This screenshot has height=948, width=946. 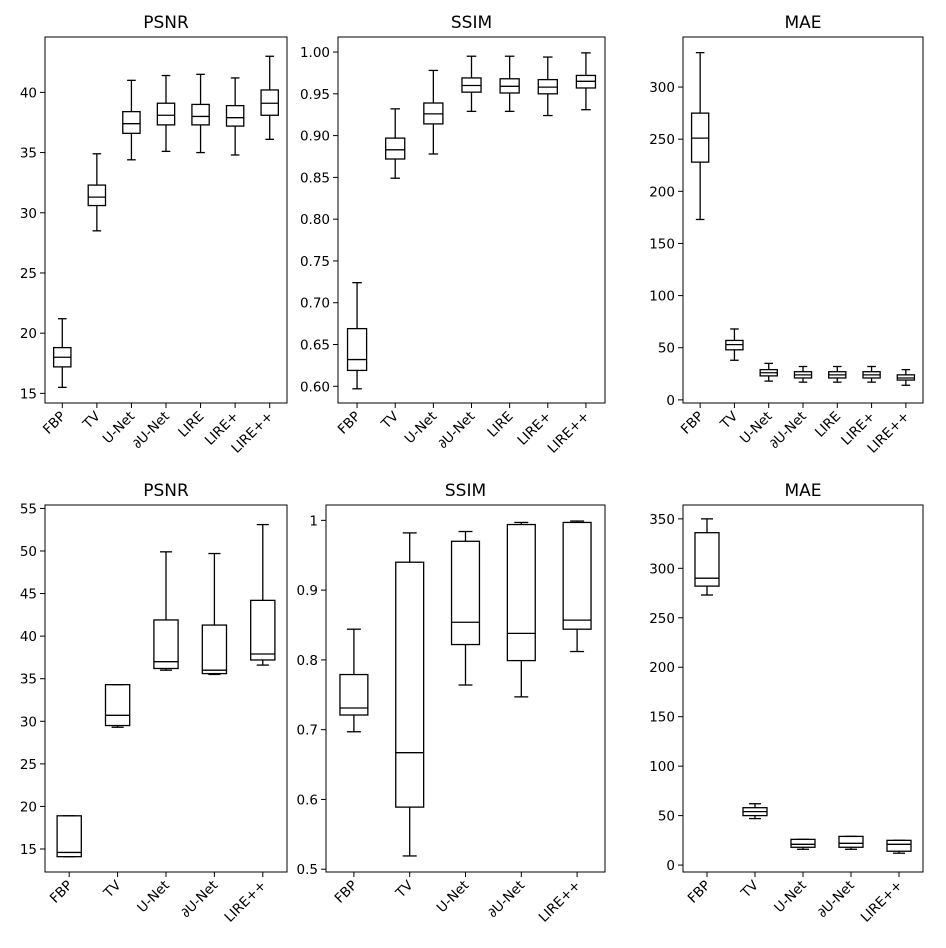 What do you see at coordinates (315, 304) in the screenshot?
I see `y-tick-label: 0.70` at bounding box center [315, 304].